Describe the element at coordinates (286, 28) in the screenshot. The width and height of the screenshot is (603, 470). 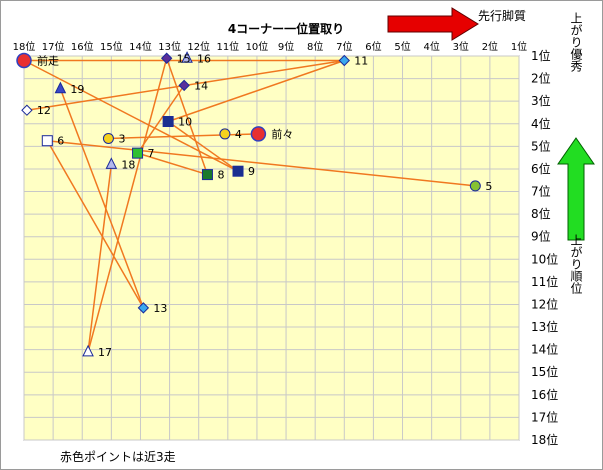
I see `chart-title: 4コーナー一位置取り` at that location.